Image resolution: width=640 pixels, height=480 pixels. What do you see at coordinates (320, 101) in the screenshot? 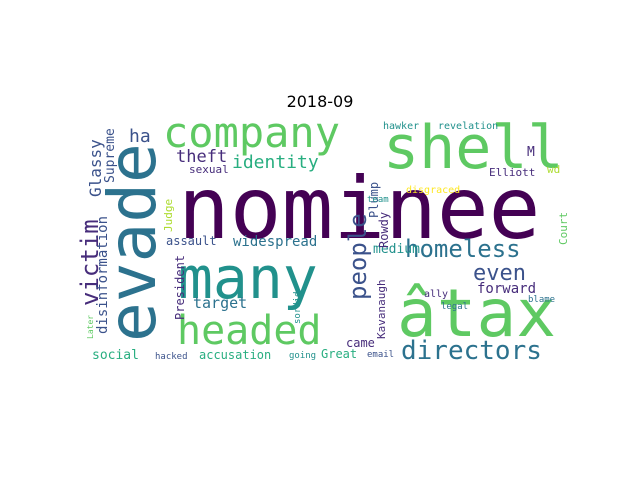
I see `chart-title: 2018-09` at bounding box center [320, 101].